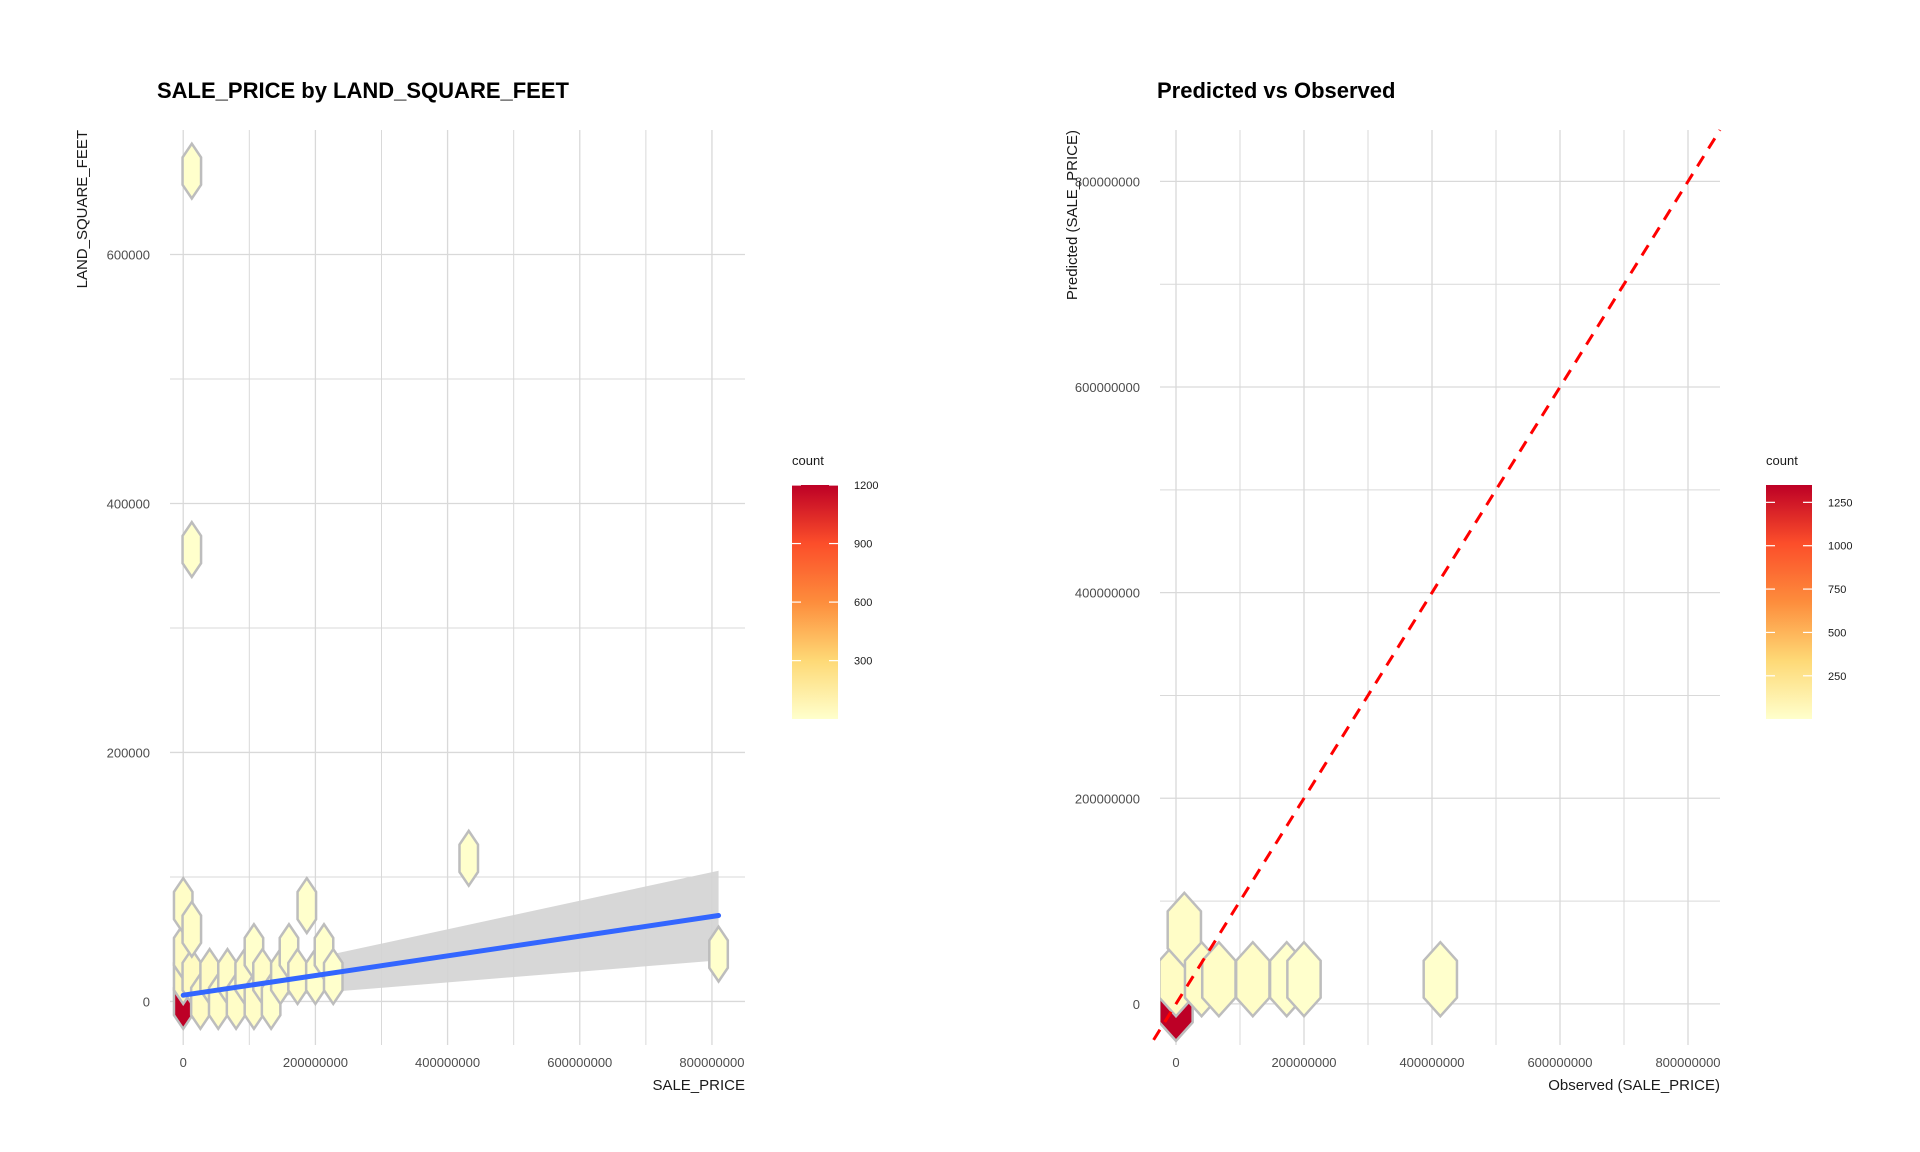 This screenshot has width=1920, height=1152. What do you see at coordinates (866, 486) in the screenshot?
I see `legend-tick-label: 1200` at bounding box center [866, 486].